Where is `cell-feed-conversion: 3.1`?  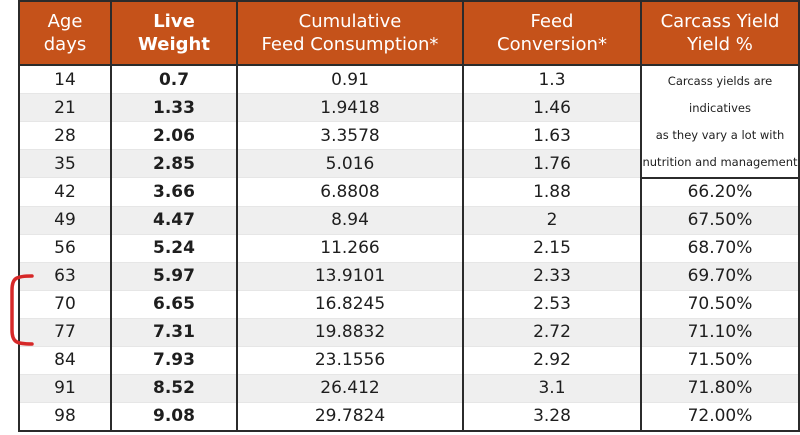 cell-feed-conversion: 3.1 is located at coordinates (552, 388).